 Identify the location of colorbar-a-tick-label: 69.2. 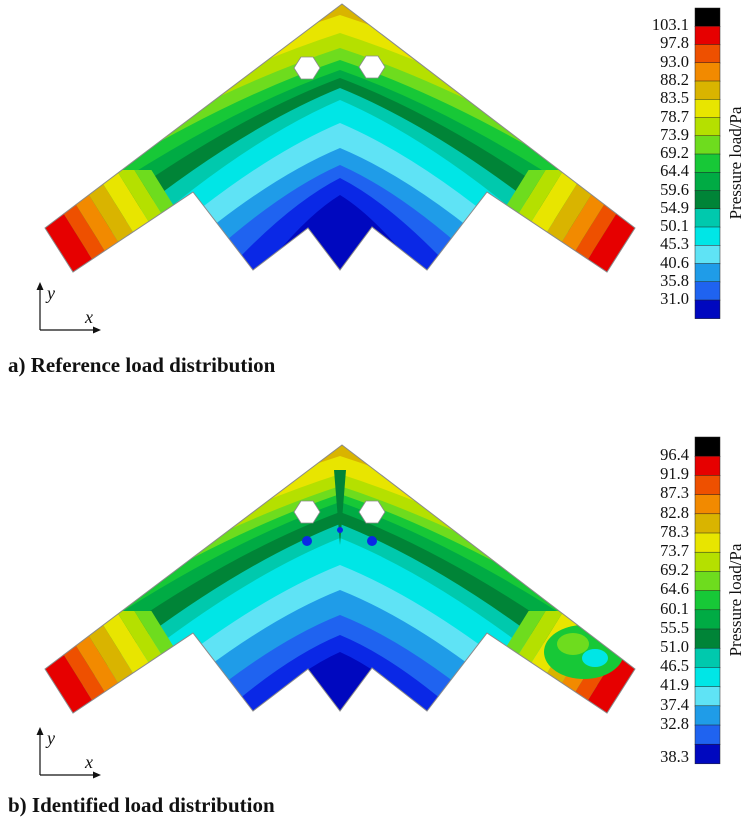
(674, 152).